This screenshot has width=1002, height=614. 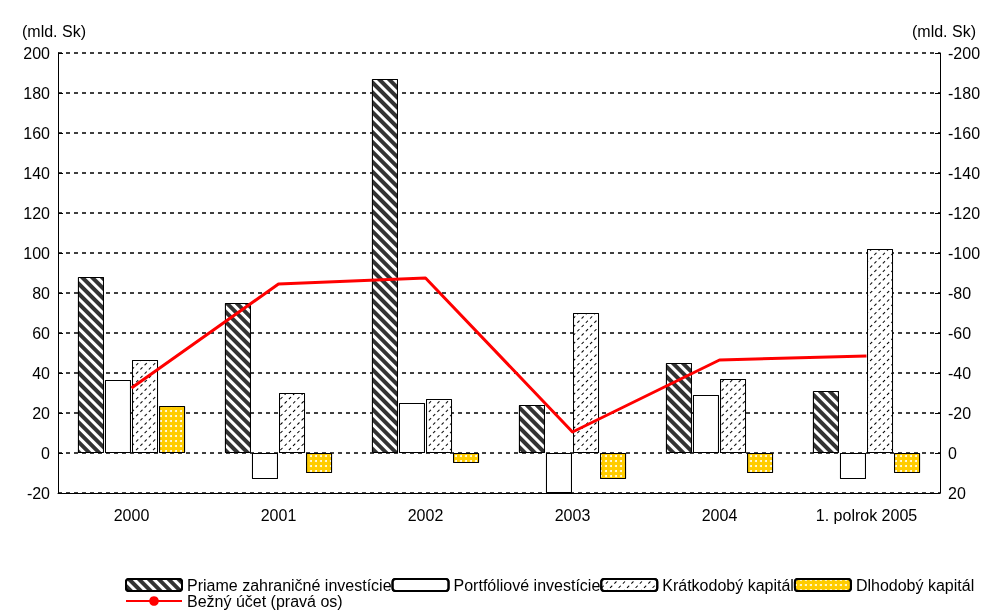 I want to click on y2-tick-label: -180, so click(x=964, y=93).